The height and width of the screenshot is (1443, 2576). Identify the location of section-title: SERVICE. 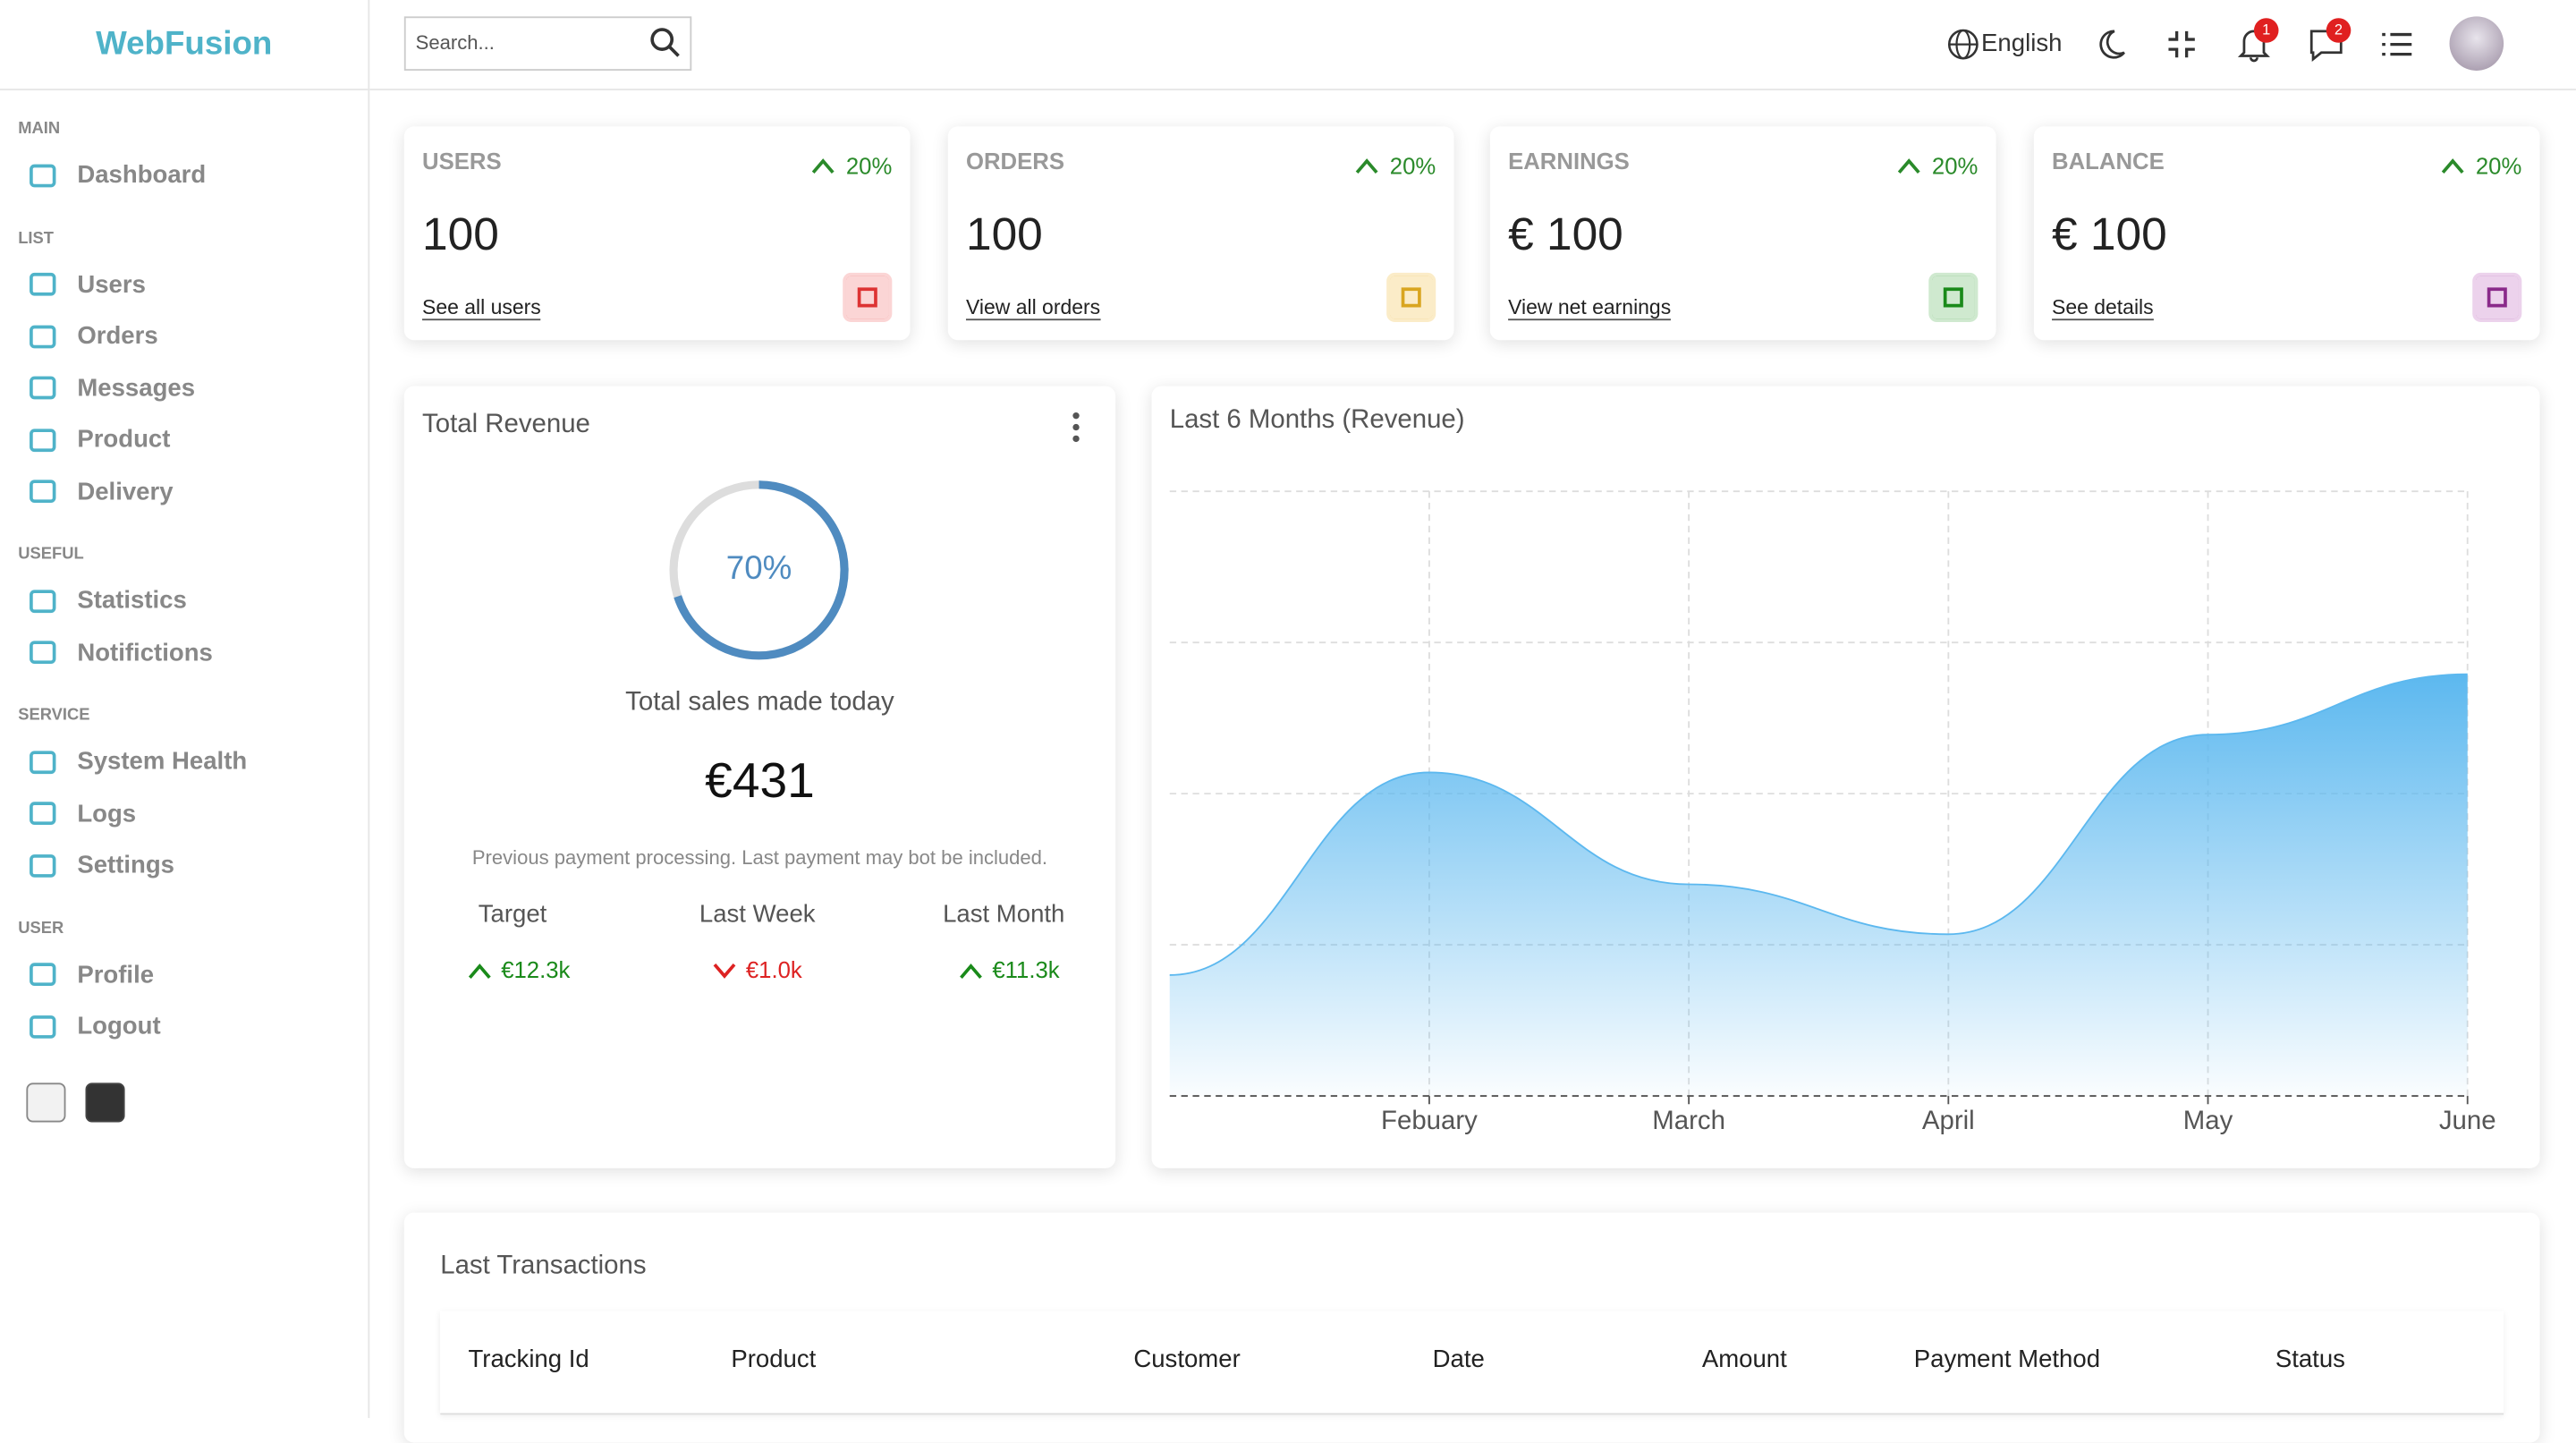
(54, 716).